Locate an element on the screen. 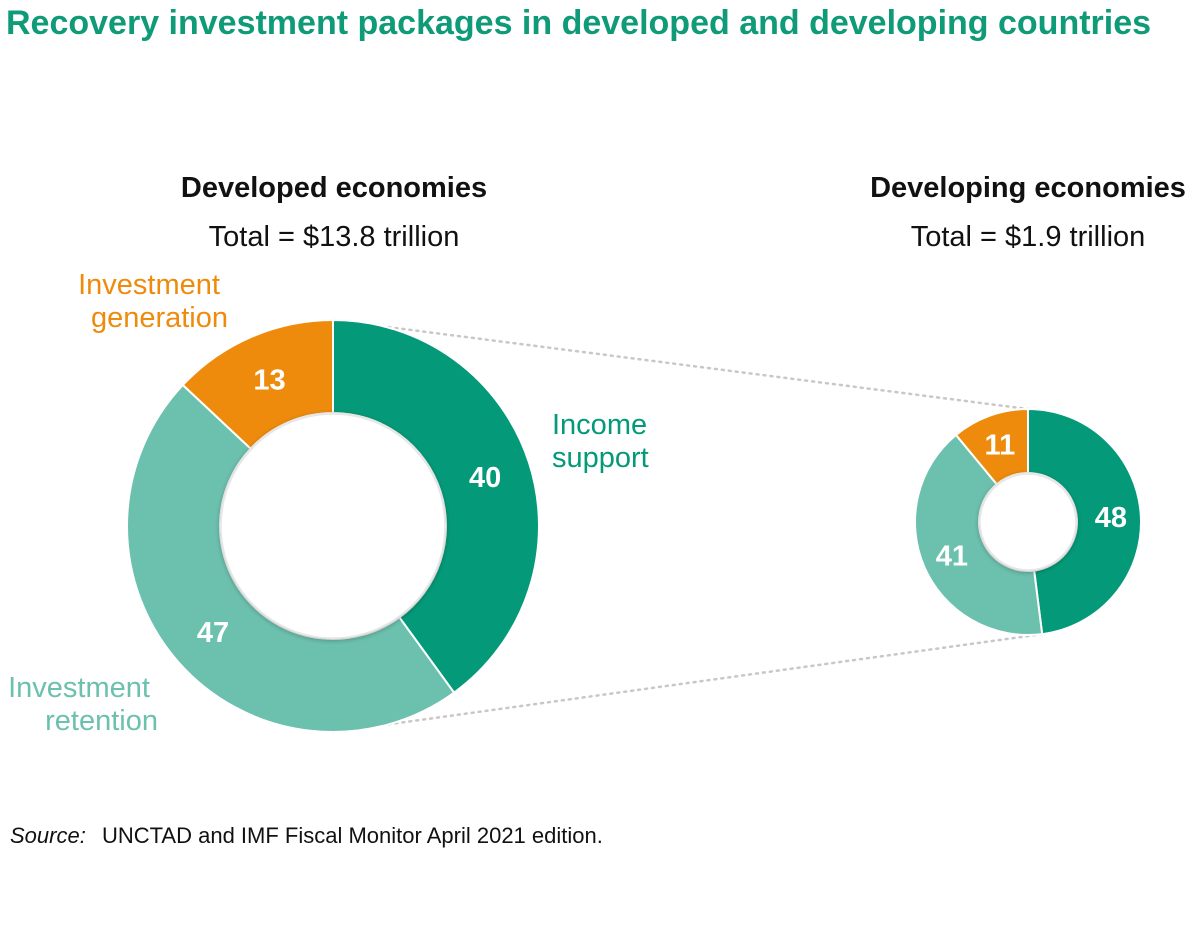 This screenshot has width=1200, height=928. category-label-income-support: Income support is located at coordinates (603, 441).